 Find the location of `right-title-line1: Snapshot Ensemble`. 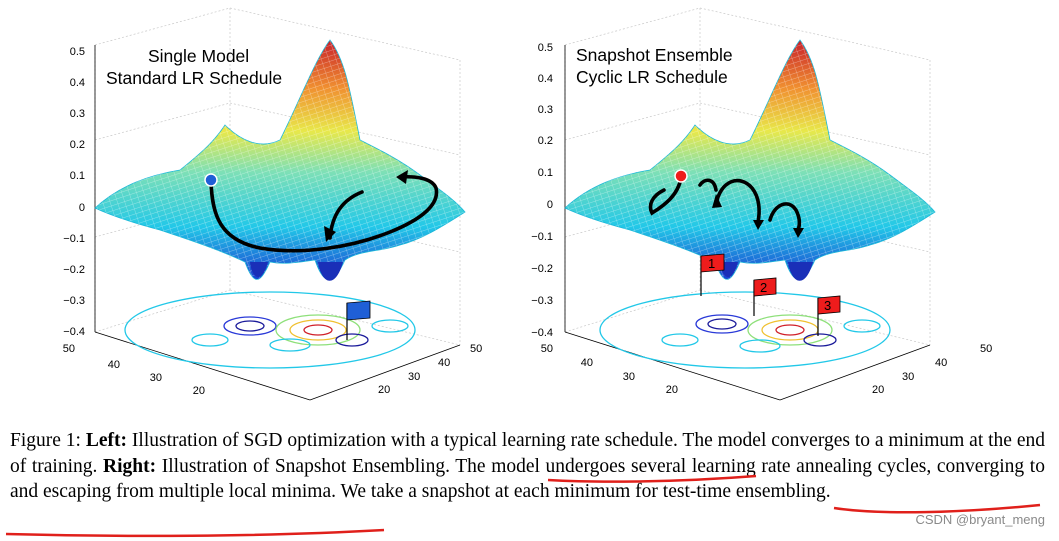

right-title-line1: Snapshot Ensemble is located at coordinates (654, 55).